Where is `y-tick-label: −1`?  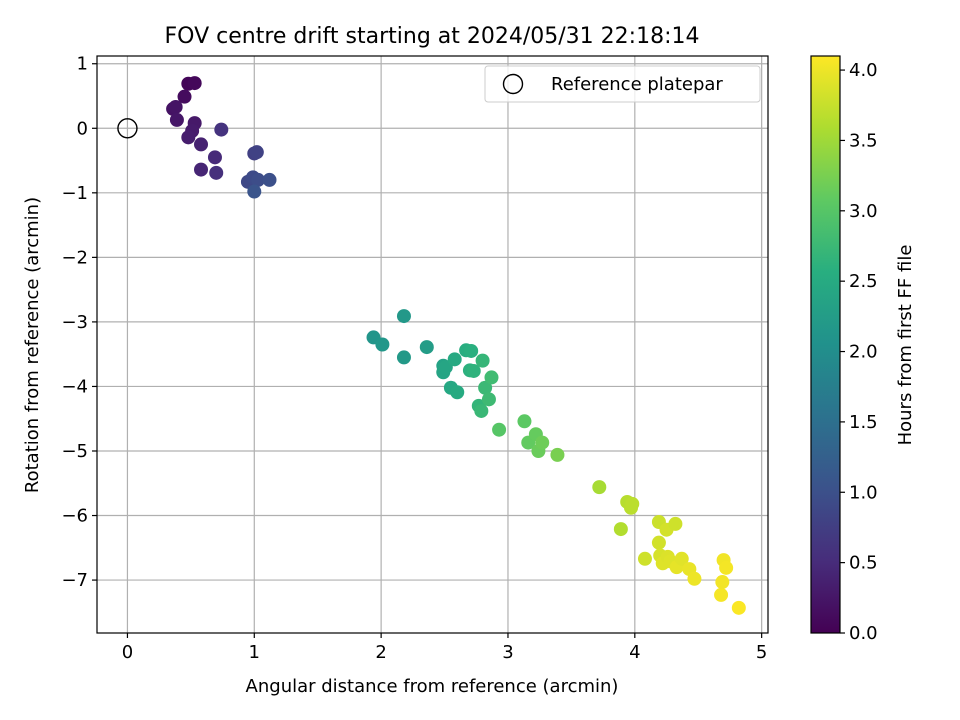 y-tick-label: −1 is located at coordinates (74, 193).